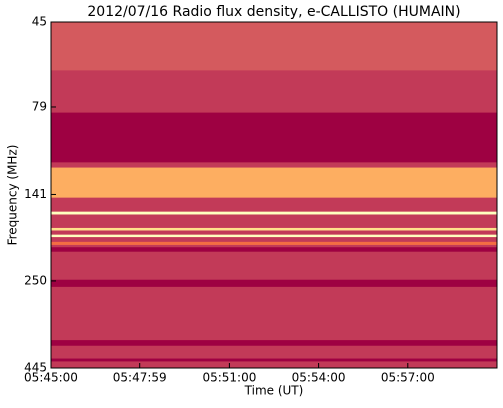 Image resolution: width=503 pixels, height=408 pixels. I want to click on x-tick-label: 05:51:00, so click(229, 378).